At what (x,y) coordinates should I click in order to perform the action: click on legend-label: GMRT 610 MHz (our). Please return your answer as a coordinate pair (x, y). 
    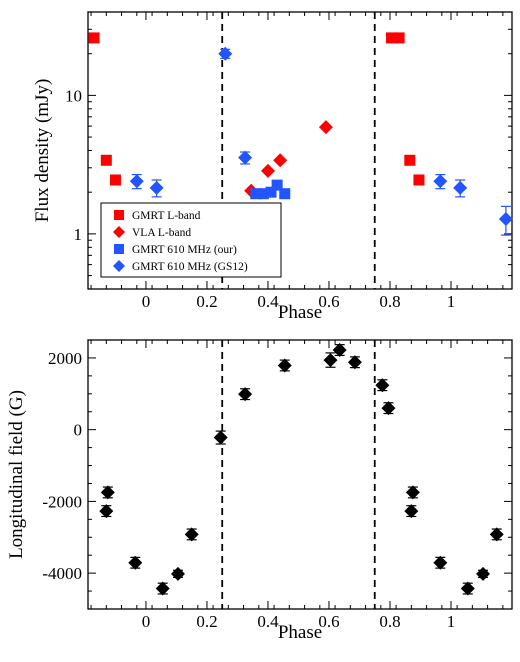
    Looking at the image, I should click on (184, 250).